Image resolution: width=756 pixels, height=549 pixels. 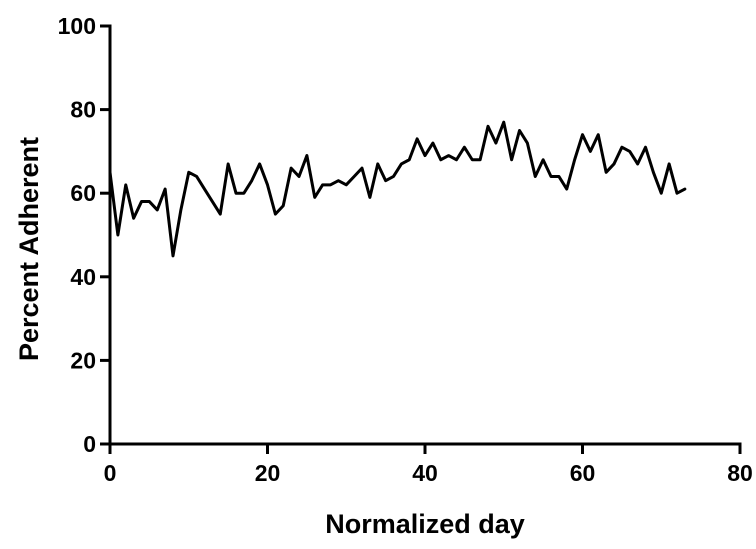 I want to click on x-tick-label: 80, so click(x=740, y=473).